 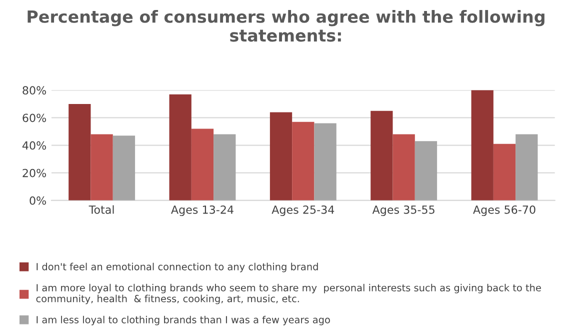 What do you see at coordinates (504, 210) in the screenshot?
I see `x-tick-label: Ages 56-70` at bounding box center [504, 210].